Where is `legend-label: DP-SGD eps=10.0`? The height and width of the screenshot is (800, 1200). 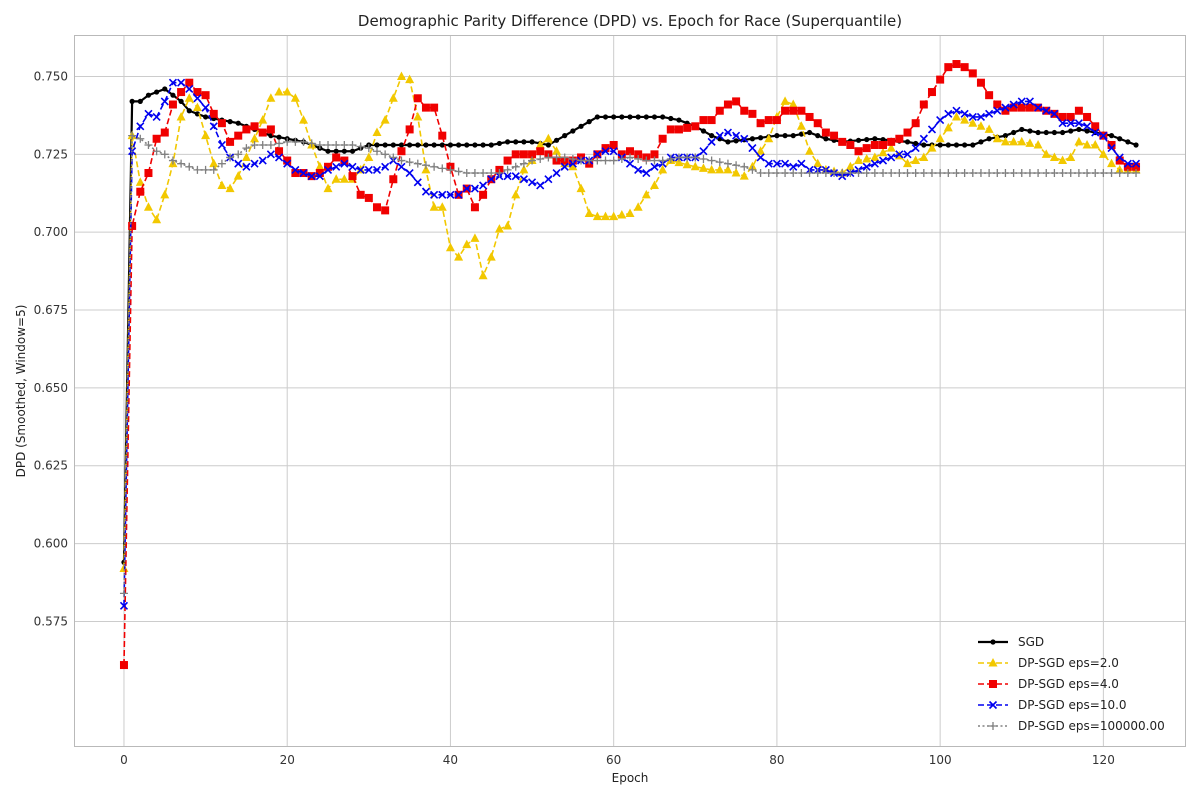
legend-label: DP-SGD eps=10.0 is located at coordinates (1072, 705).